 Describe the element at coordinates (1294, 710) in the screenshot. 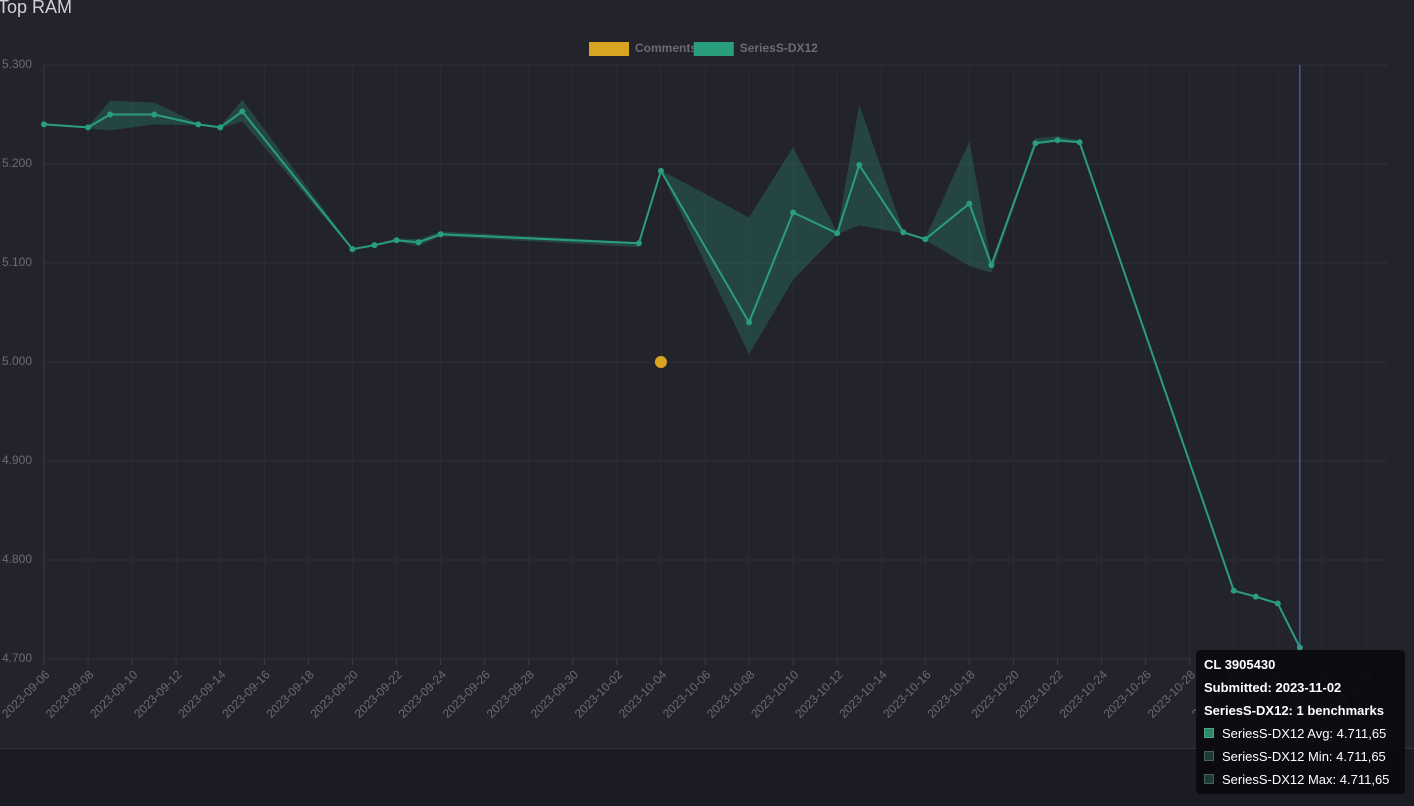

I see `tooltip-summary: SeriesS-DX12: 1 benchmarks` at that location.